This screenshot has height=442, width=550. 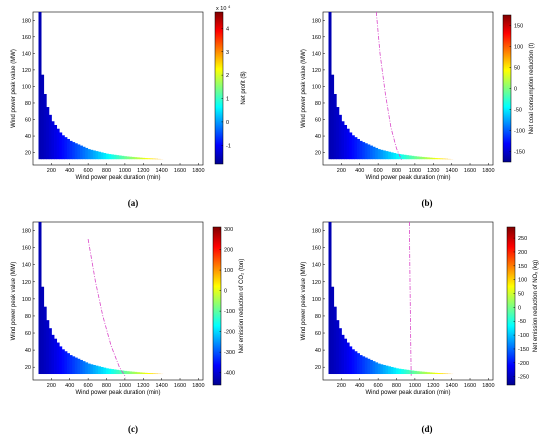 I want to click on colorbar-tick-label: 4, so click(x=227, y=29).